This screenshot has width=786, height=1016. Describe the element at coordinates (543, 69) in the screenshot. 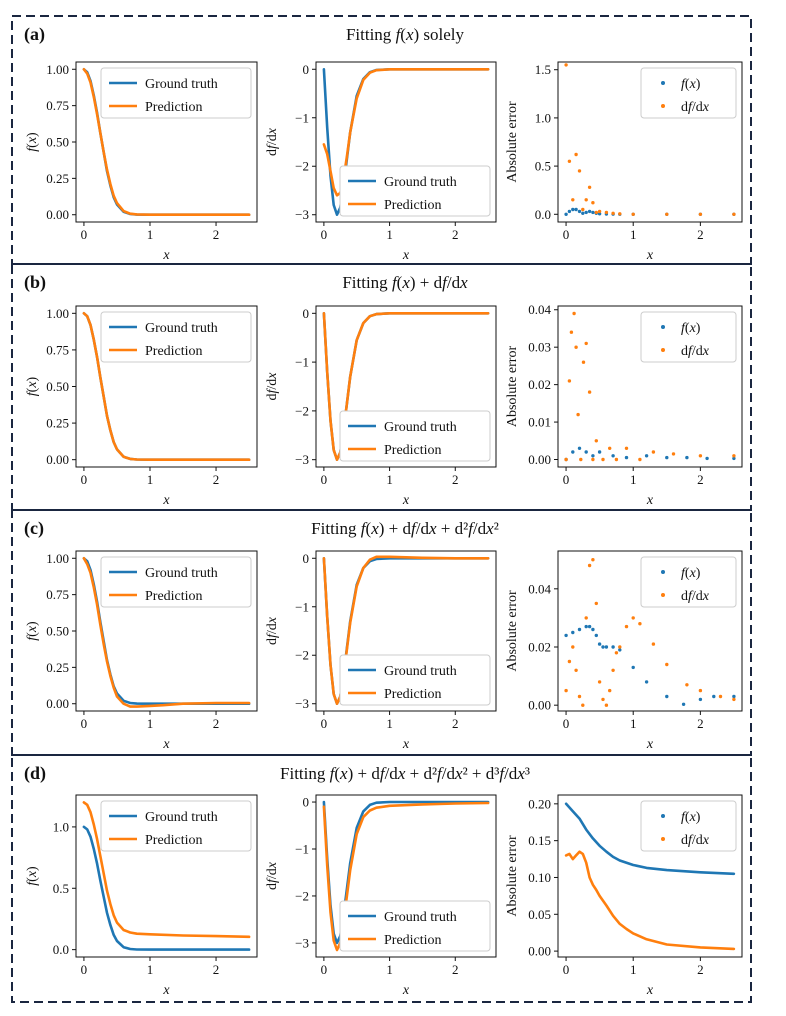

I see `y-tick-label: 1.5` at that location.